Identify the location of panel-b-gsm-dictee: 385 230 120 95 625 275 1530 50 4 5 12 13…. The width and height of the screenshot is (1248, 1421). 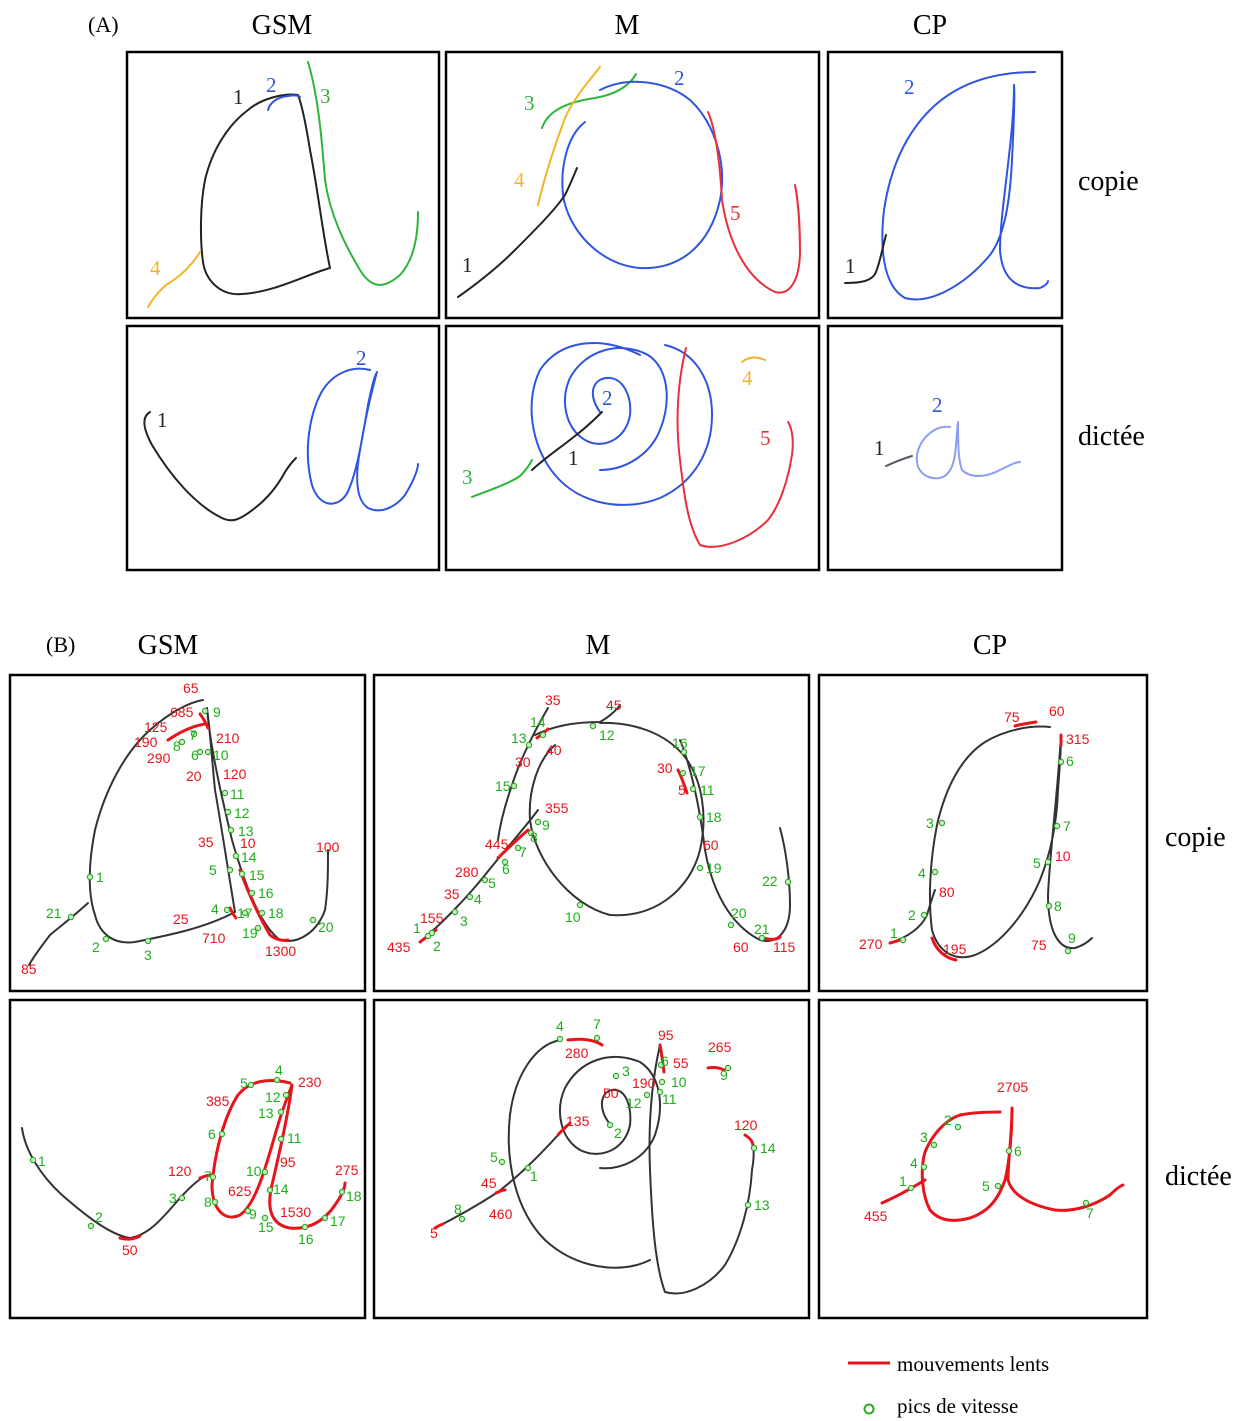
(187, 1159).